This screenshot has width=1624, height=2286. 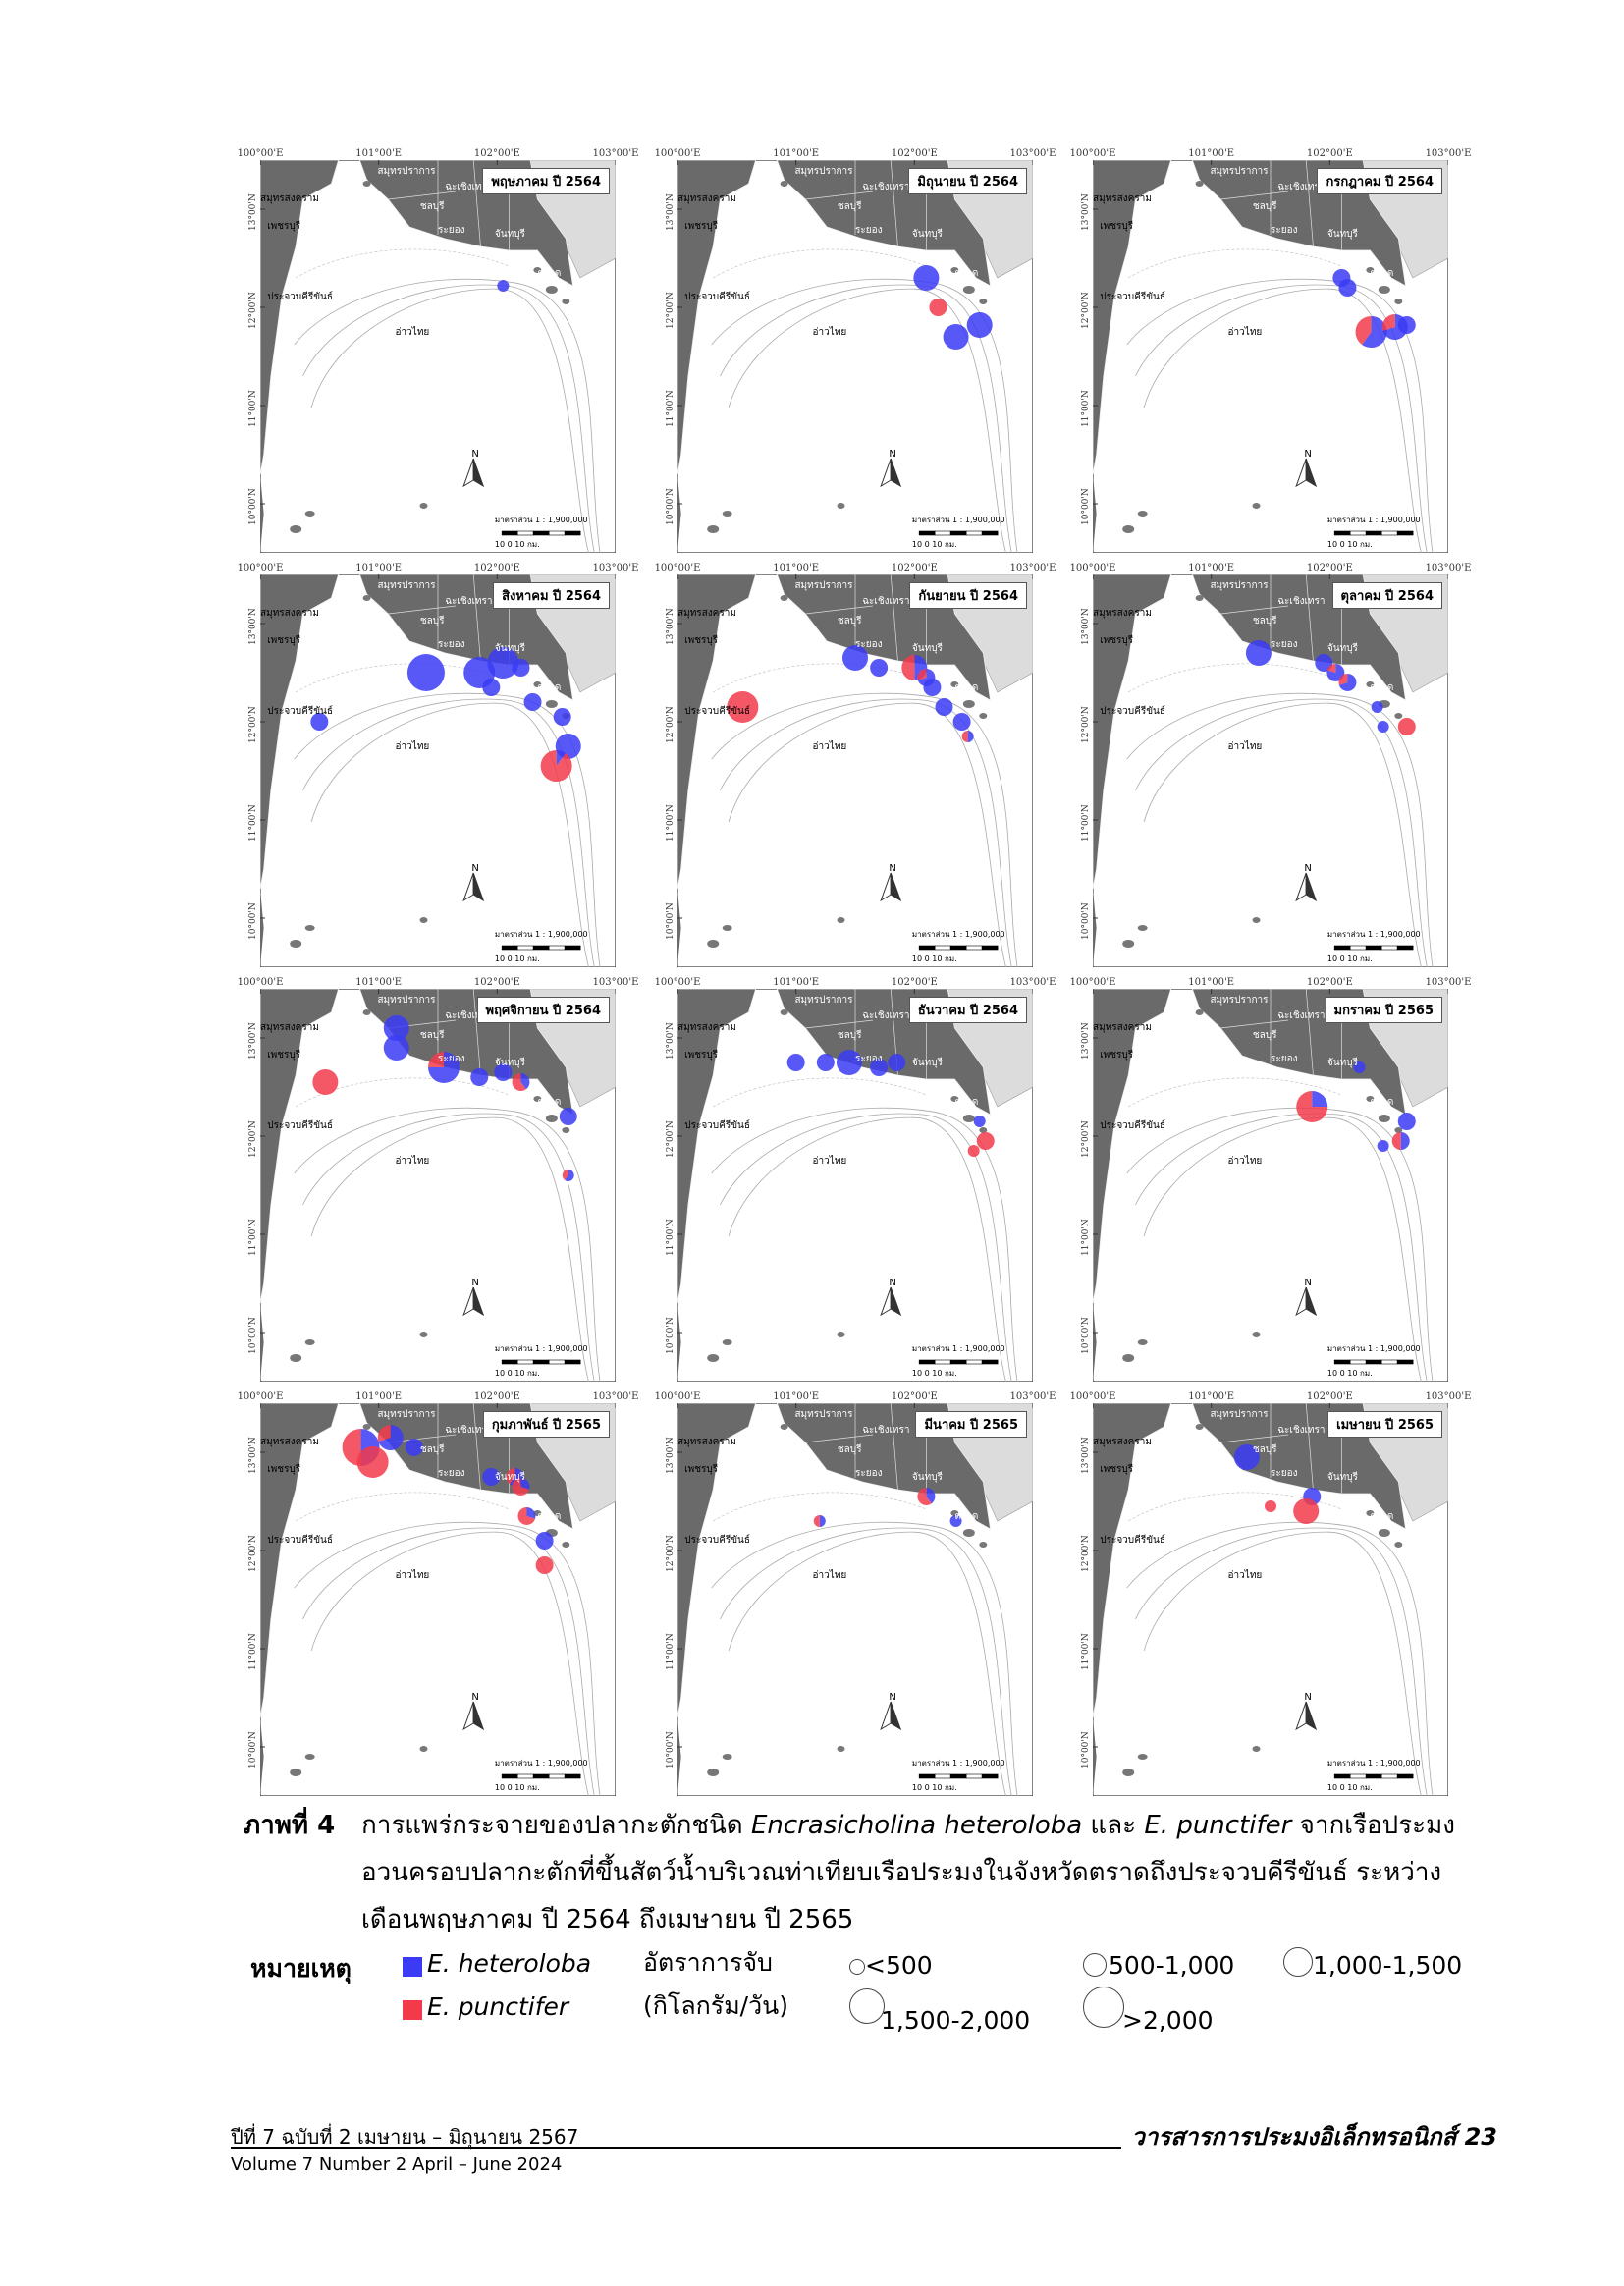 I want to click on legend-punctifer: E. punctifer, so click(x=498, y=2006).